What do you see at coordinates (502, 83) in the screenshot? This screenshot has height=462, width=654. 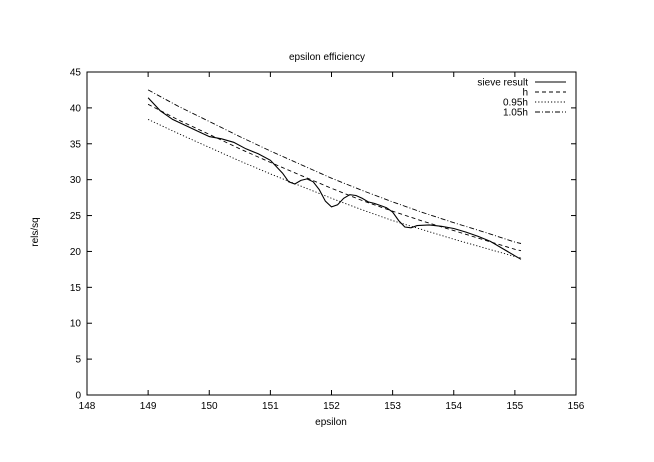 I see `legend-label-0: sieve result` at bounding box center [502, 83].